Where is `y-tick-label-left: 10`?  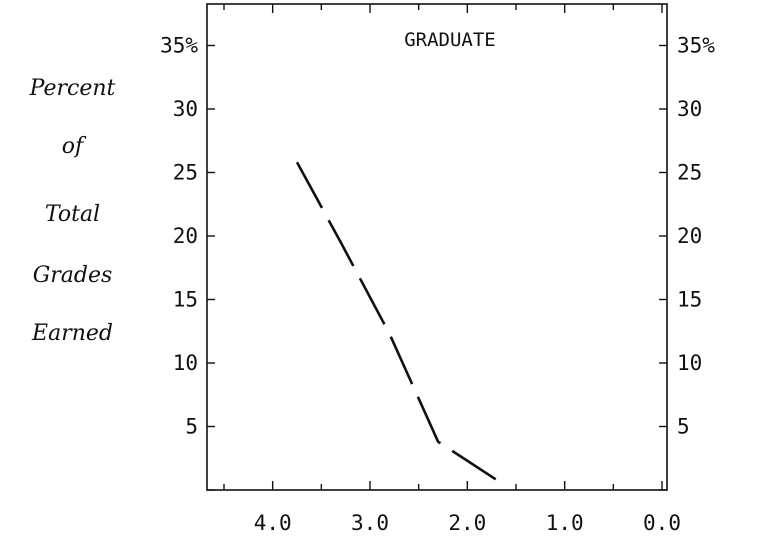 y-tick-label-left: 10 is located at coordinates (185, 363).